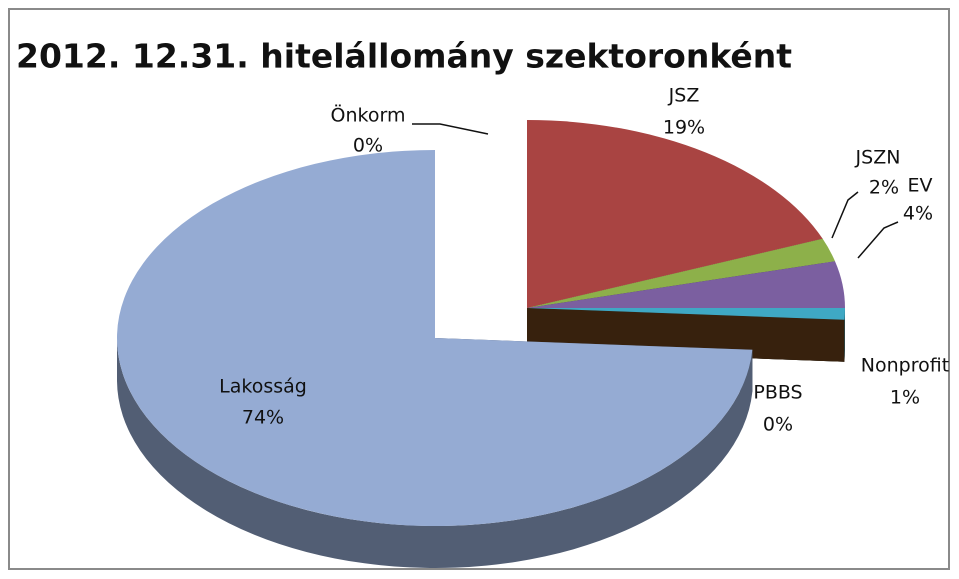 This screenshot has height=579, width=959. What do you see at coordinates (878, 158) in the screenshot?
I see `slice-label: JSZN` at bounding box center [878, 158].